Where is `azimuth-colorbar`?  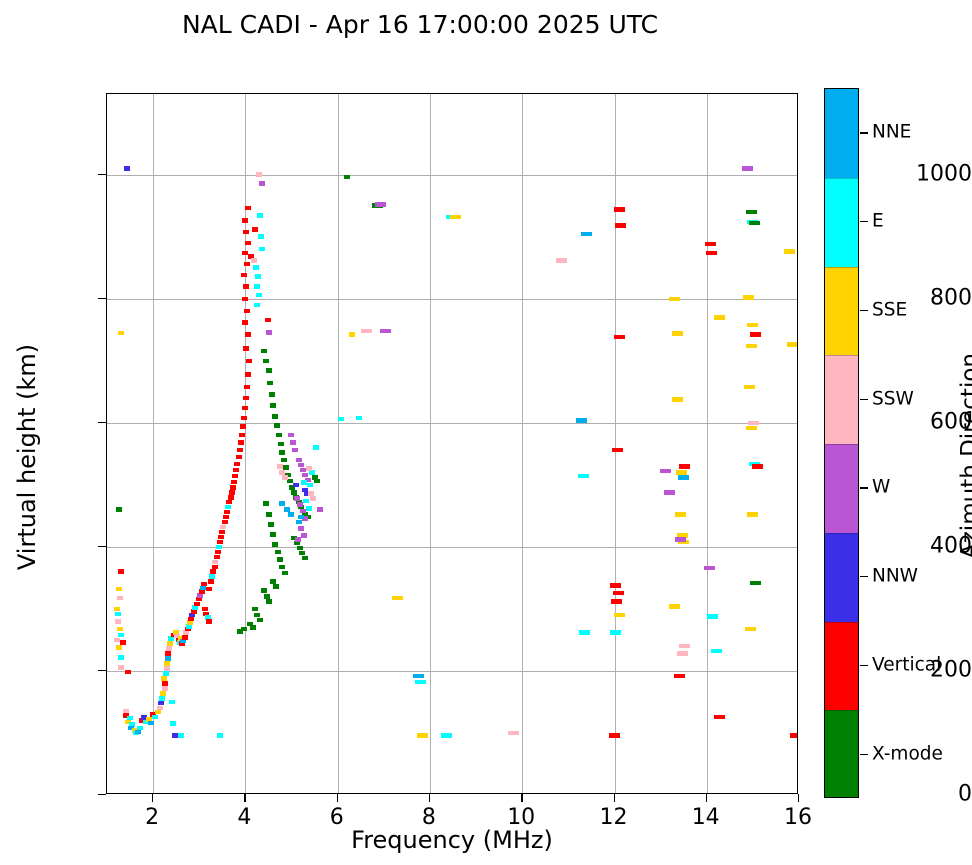
azimuth-colorbar is located at coordinates (841, 443).